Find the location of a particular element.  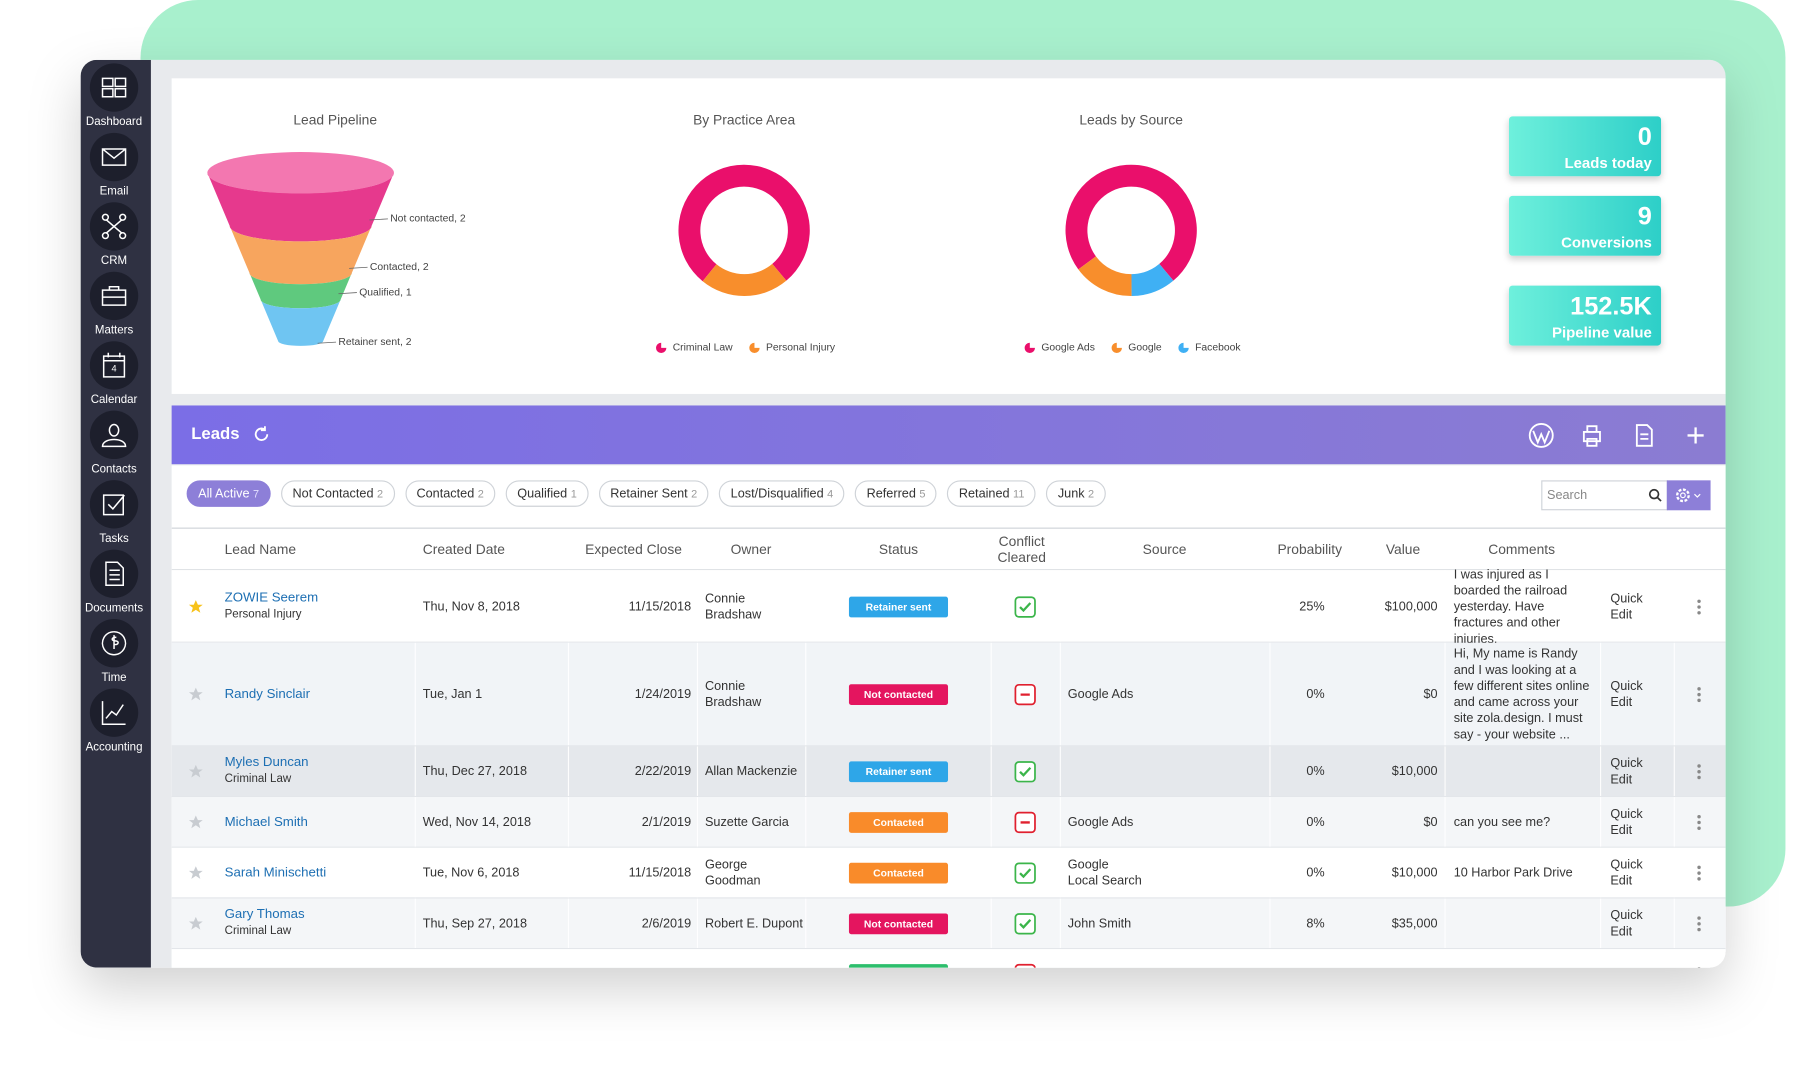

filter-label: Qualified is located at coordinates (542, 494).